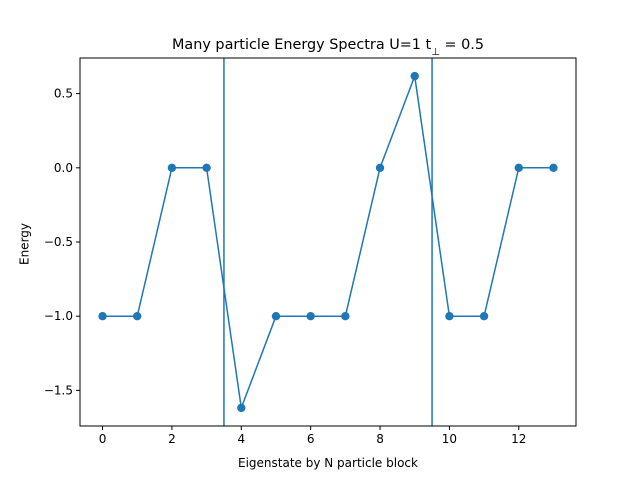  What do you see at coordinates (380, 439) in the screenshot?
I see `x-tick-label: 8` at bounding box center [380, 439].